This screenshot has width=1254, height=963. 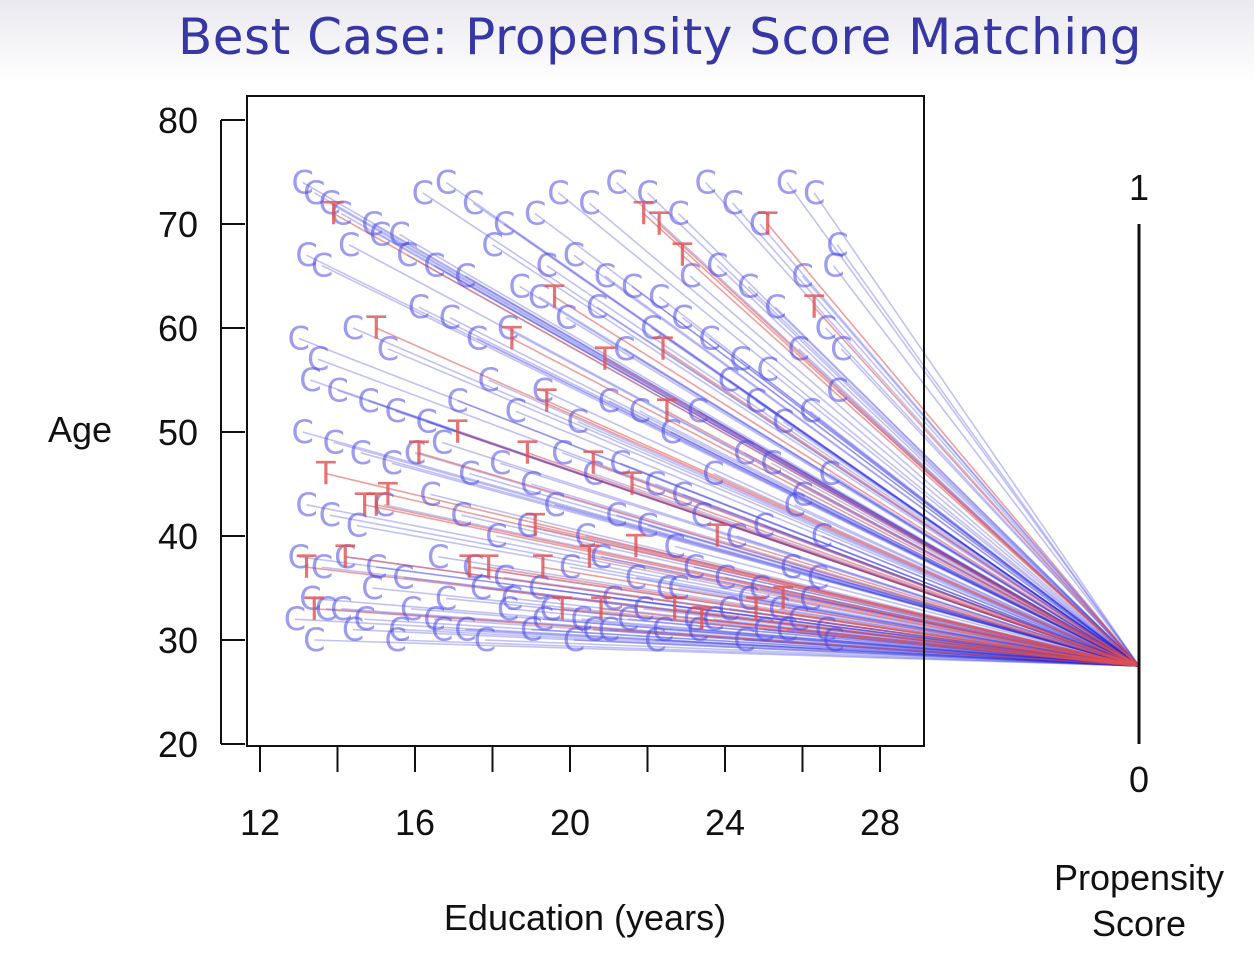 What do you see at coordinates (260, 822) in the screenshot?
I see `x-tick-label: 12` at bounding box center [260, 822].